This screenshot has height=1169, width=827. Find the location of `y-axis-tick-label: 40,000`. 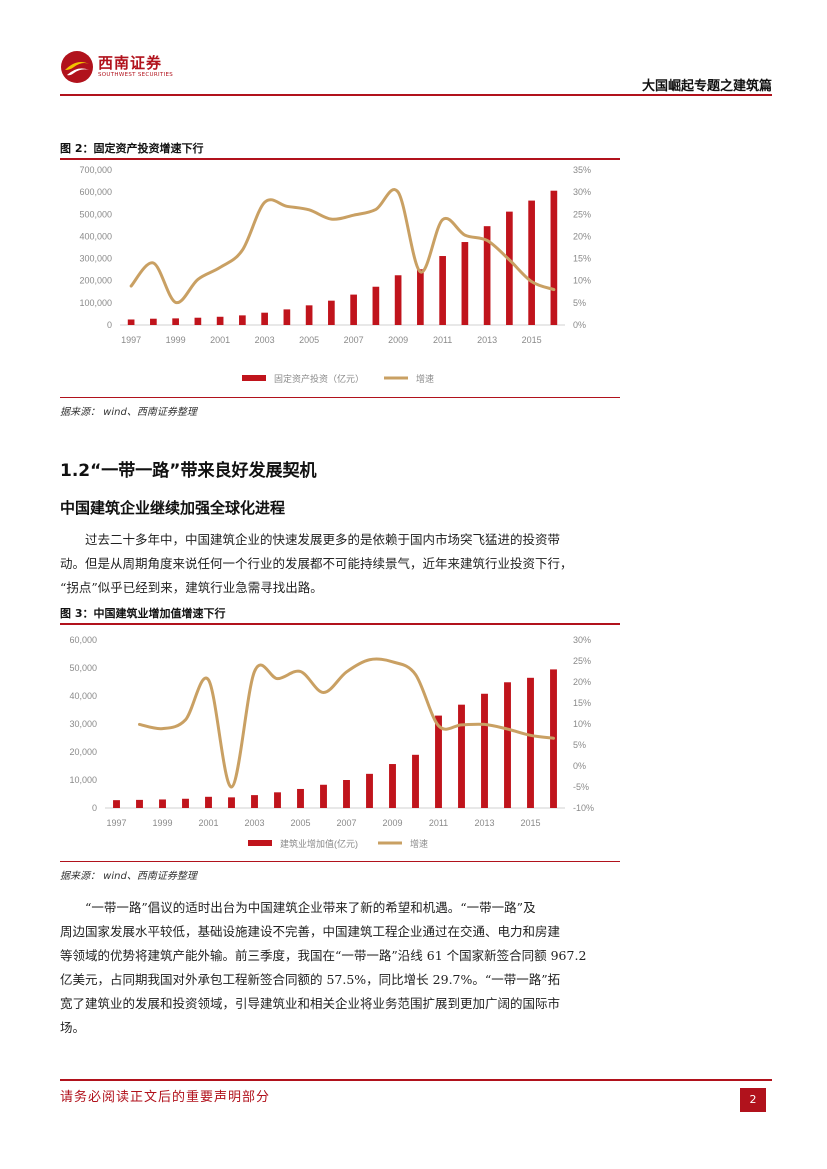

y-axis-tick-label: 40,000 is located at coordinates (83, 696).